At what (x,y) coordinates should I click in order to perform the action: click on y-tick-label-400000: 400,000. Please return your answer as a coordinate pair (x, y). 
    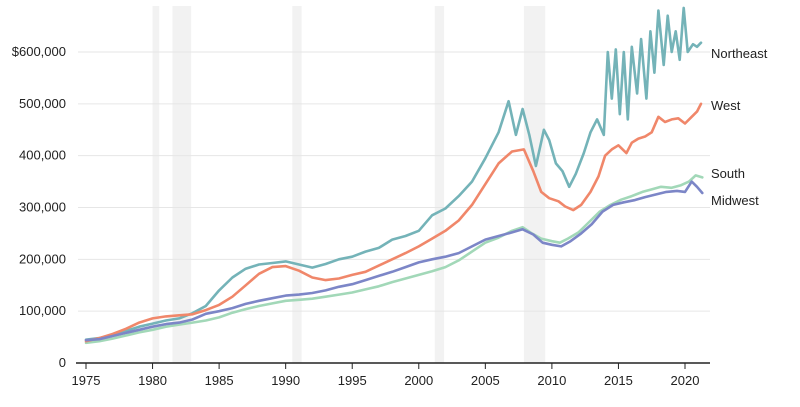
    Looking at the image, I should click on (42, 155).